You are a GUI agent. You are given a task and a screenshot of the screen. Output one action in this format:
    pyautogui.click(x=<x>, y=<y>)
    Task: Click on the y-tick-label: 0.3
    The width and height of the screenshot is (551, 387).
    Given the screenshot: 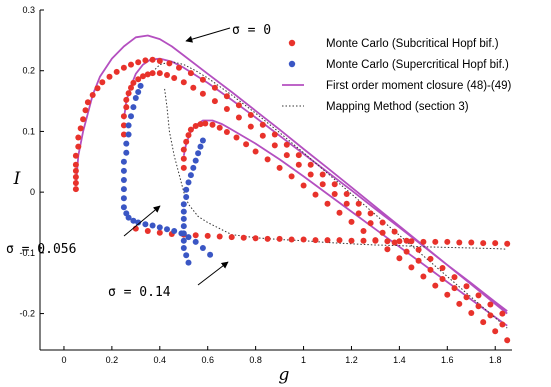 What is the action you would take?
    pyautogui.click(x=28, y=10)
    